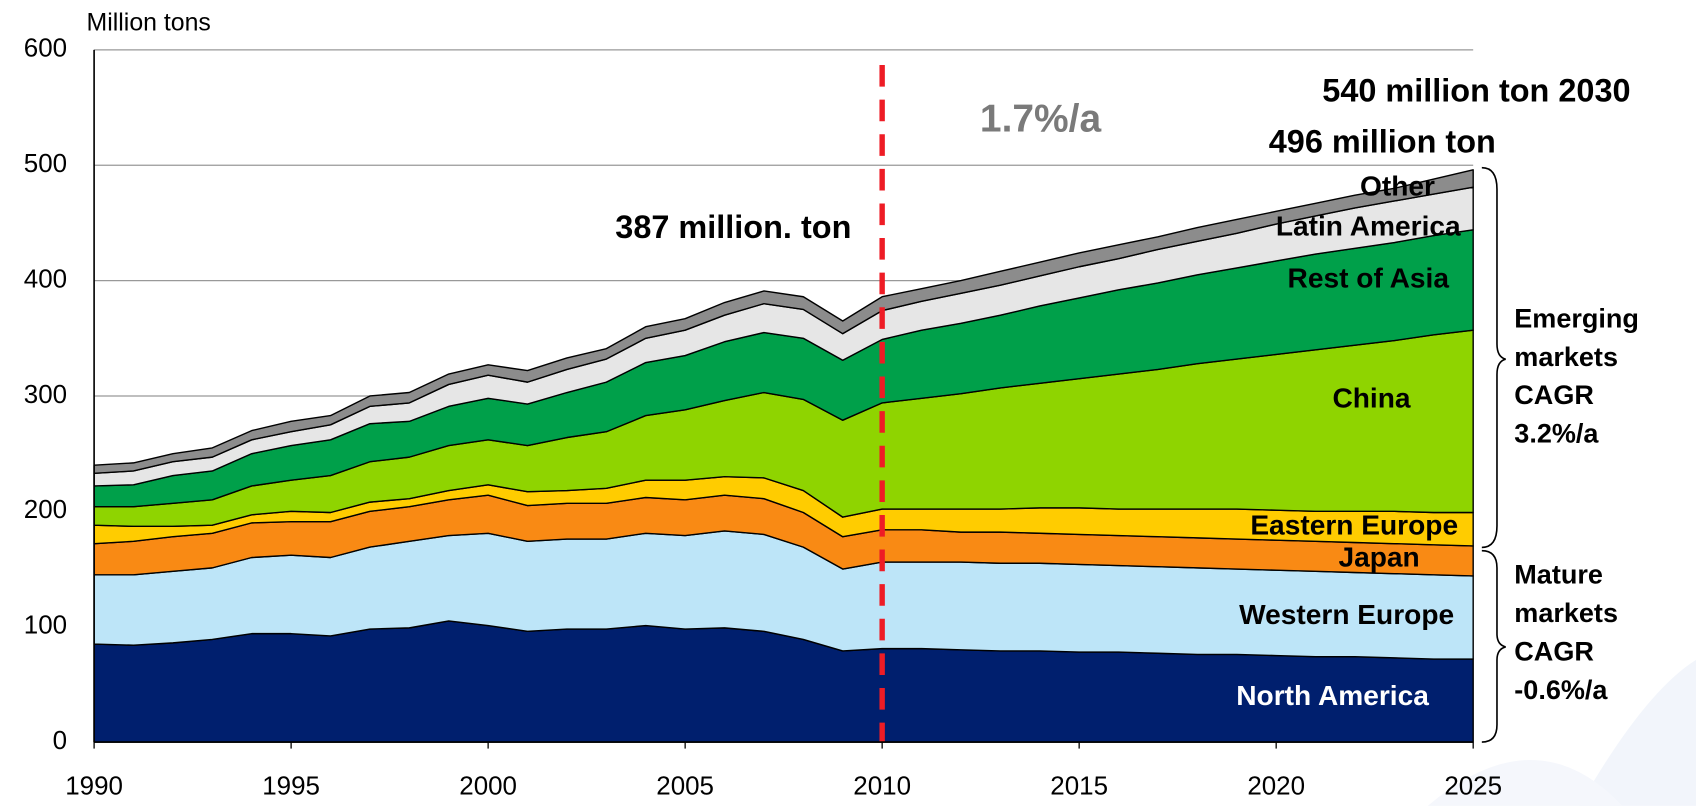  What do you see at coordinates (488, 786) in the screenshot?
I see `x-tick-label: 2000` at bounding box center [488, 786].